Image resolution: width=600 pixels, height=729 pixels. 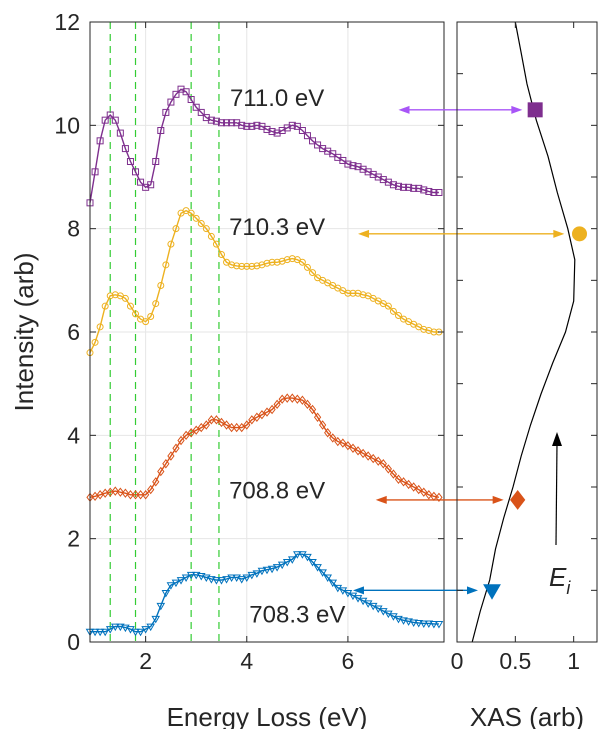 I want to click on xas-x-tick-label: 1, so click(x=573, y=661).